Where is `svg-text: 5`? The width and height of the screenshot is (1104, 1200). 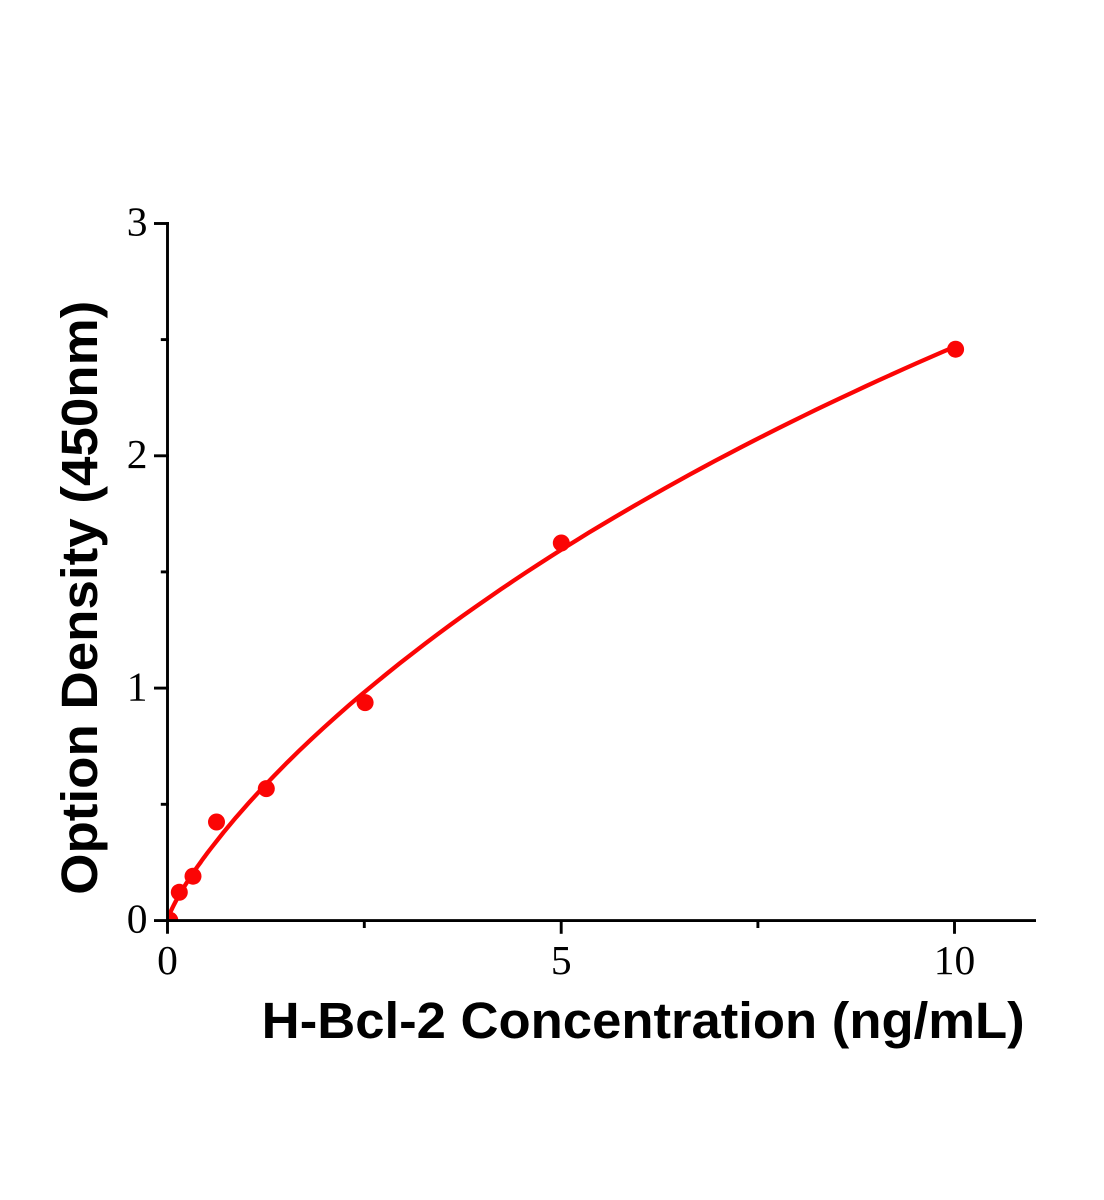 svg-text: 5 is located at coordinates (561, 960).